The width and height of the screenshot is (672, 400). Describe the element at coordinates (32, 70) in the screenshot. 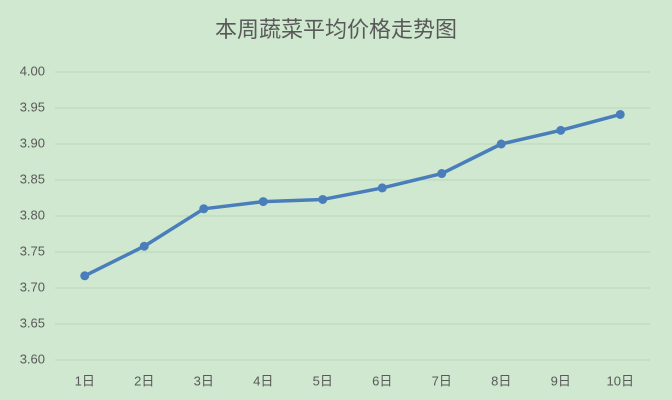

I see `y-tick-label: 4.00` at that location.